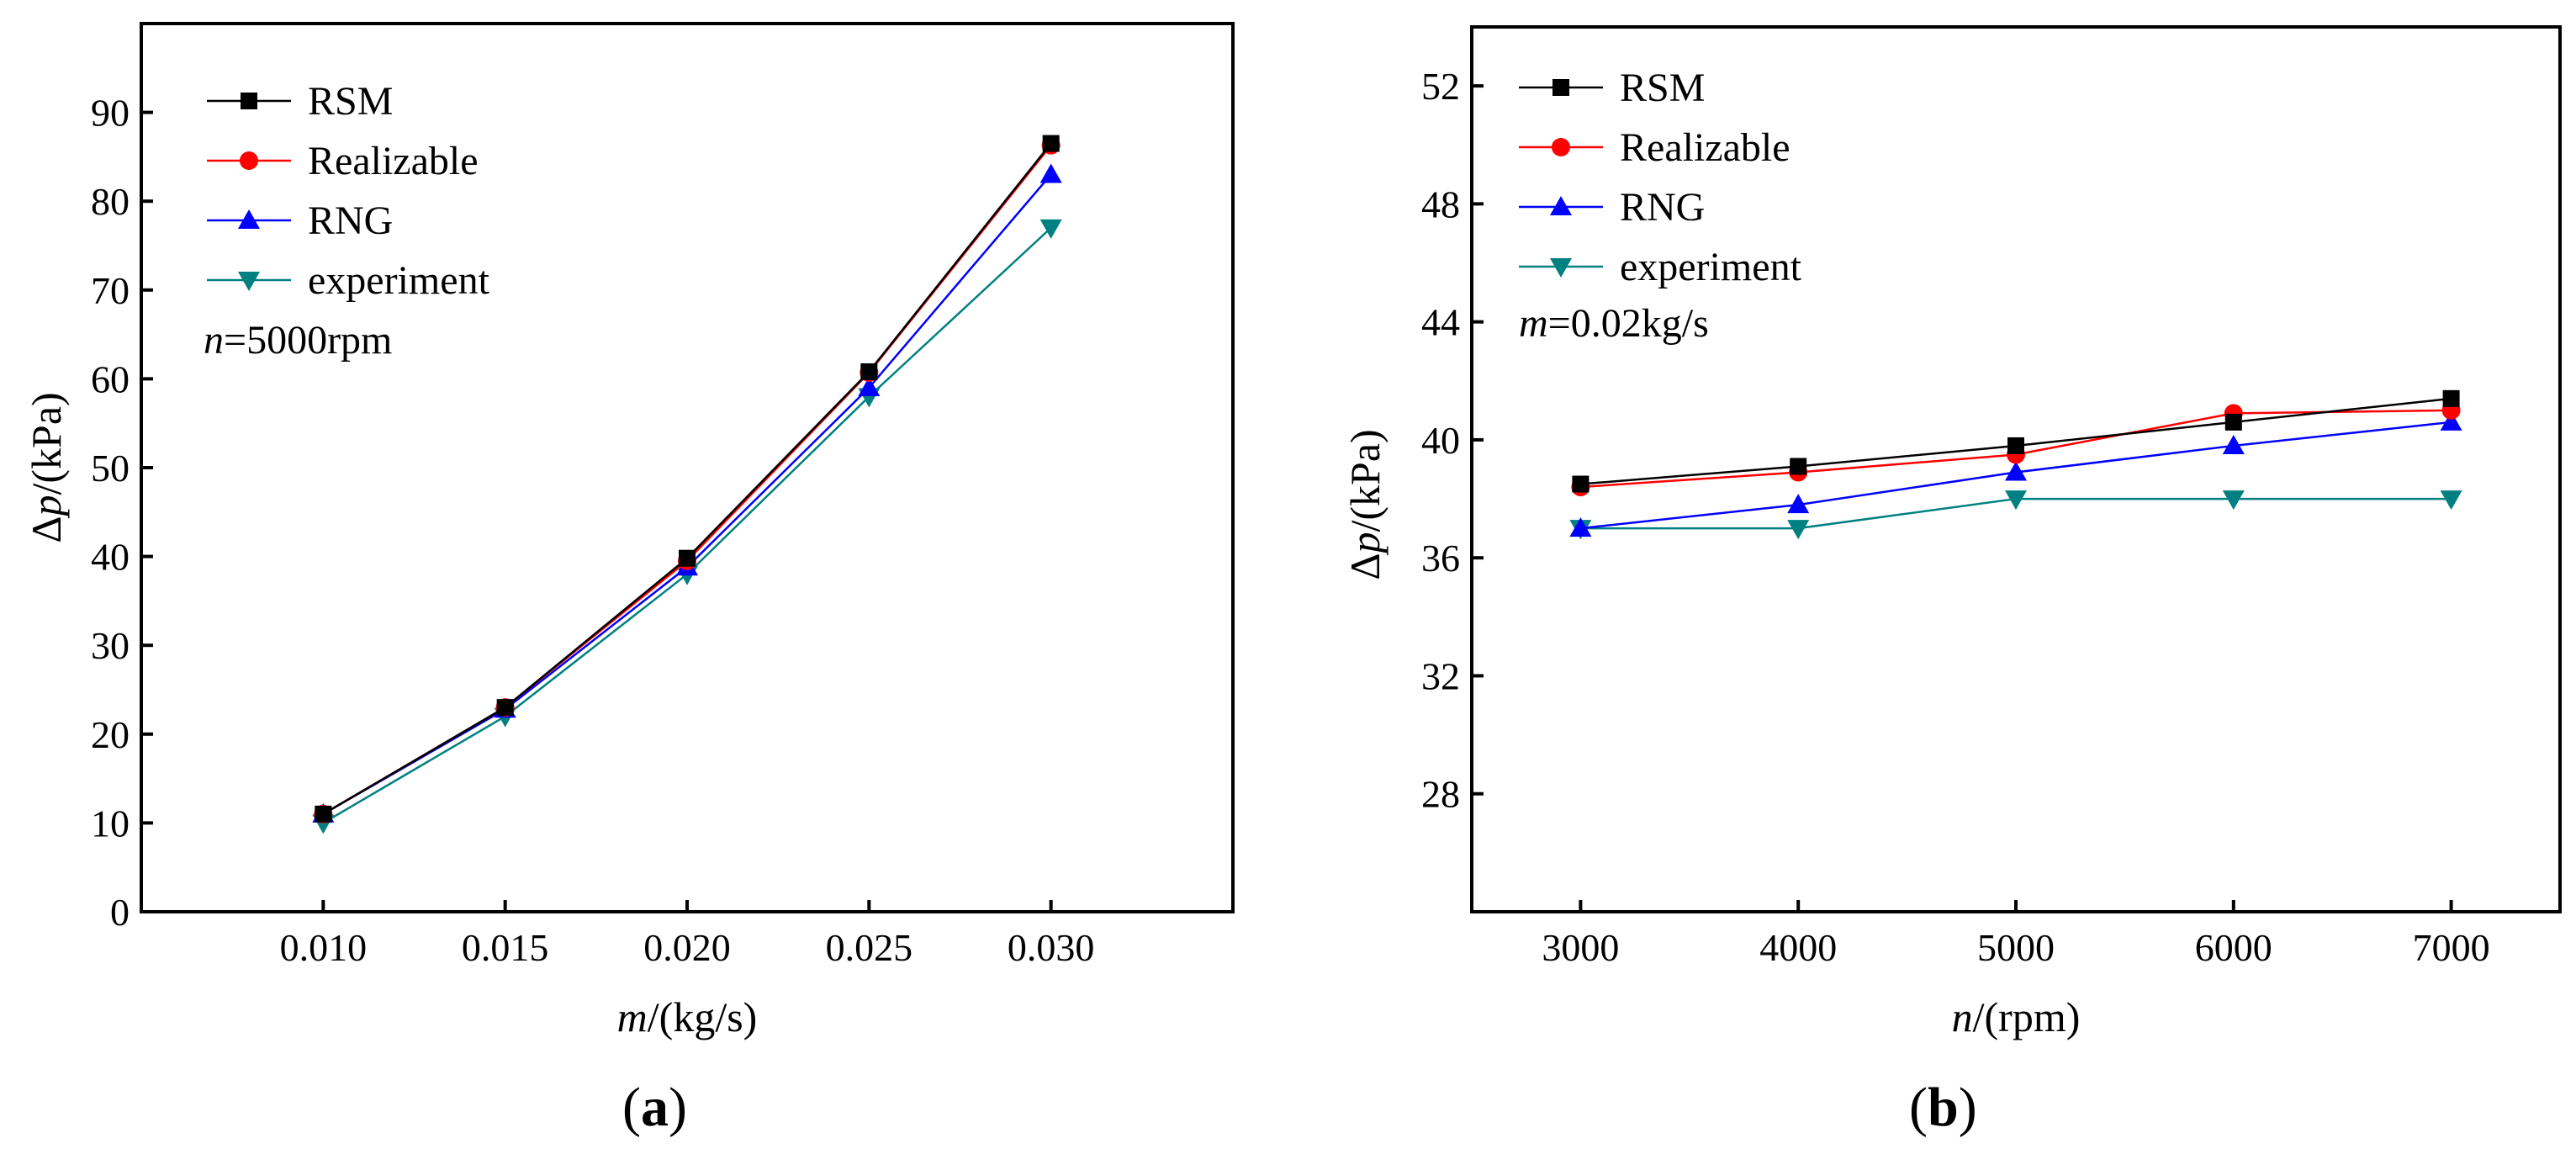  I want to click on y-tick-label-b-6: 52, so click(1440, 86).